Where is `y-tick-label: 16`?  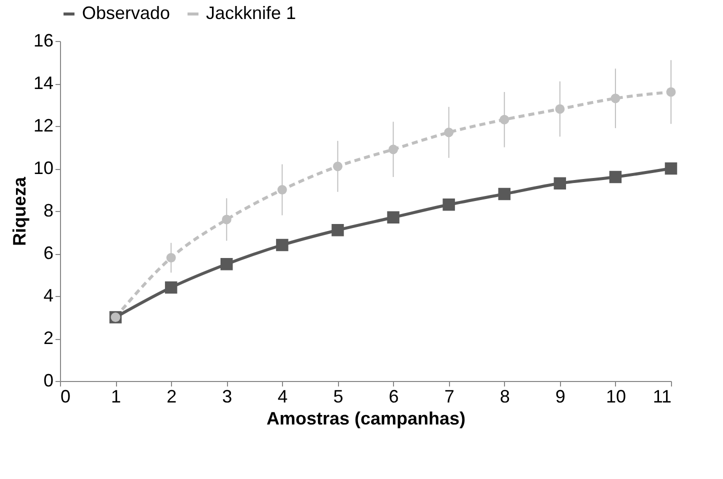 y-tick-label: 16 is located at coordinates (43, 40).